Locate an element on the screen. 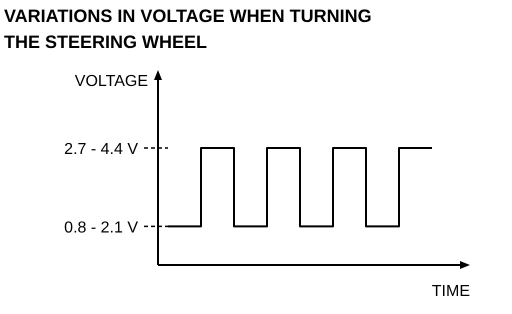 The width and height of the screenshot is (512, 314). x-axis-title: TIME is located at coordinates (451, 291).